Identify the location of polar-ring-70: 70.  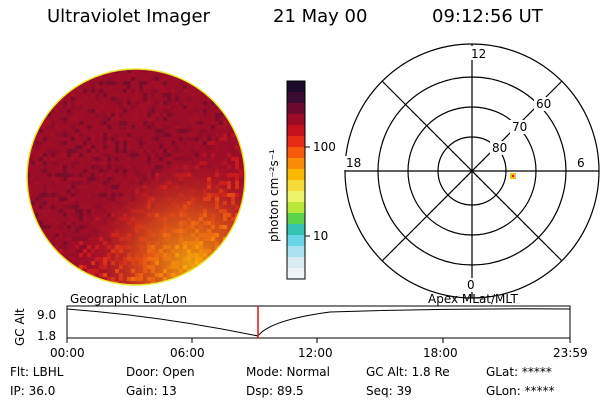
(519, 127).